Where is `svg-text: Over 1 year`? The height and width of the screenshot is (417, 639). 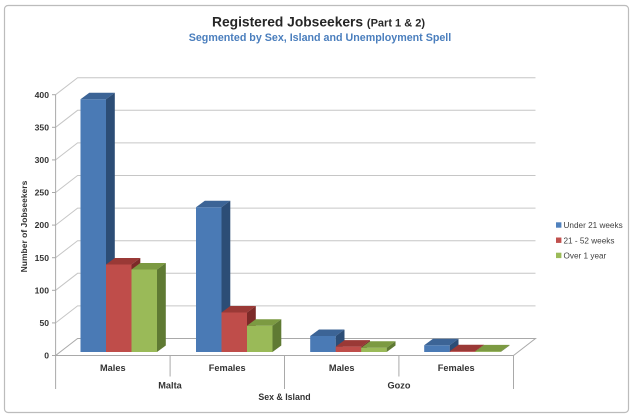
svg-text: Over 1 year is located at coordinates (585, 256).